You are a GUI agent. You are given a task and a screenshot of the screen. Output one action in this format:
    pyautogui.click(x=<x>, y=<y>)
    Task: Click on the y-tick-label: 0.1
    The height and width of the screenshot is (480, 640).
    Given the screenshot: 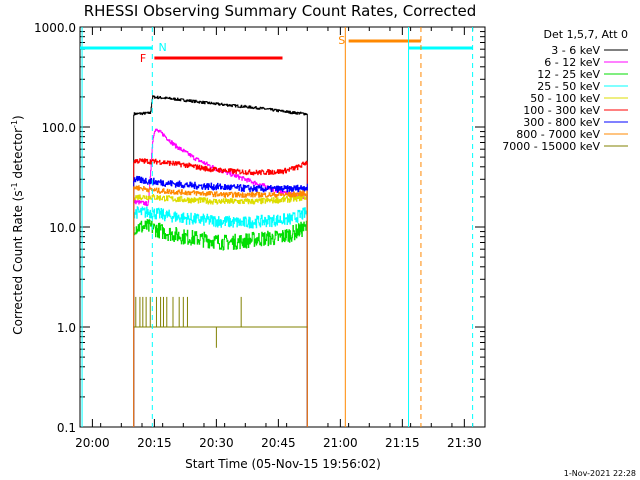 What is the action you would take?
    pyautogui.click(x=66, y=428)
    